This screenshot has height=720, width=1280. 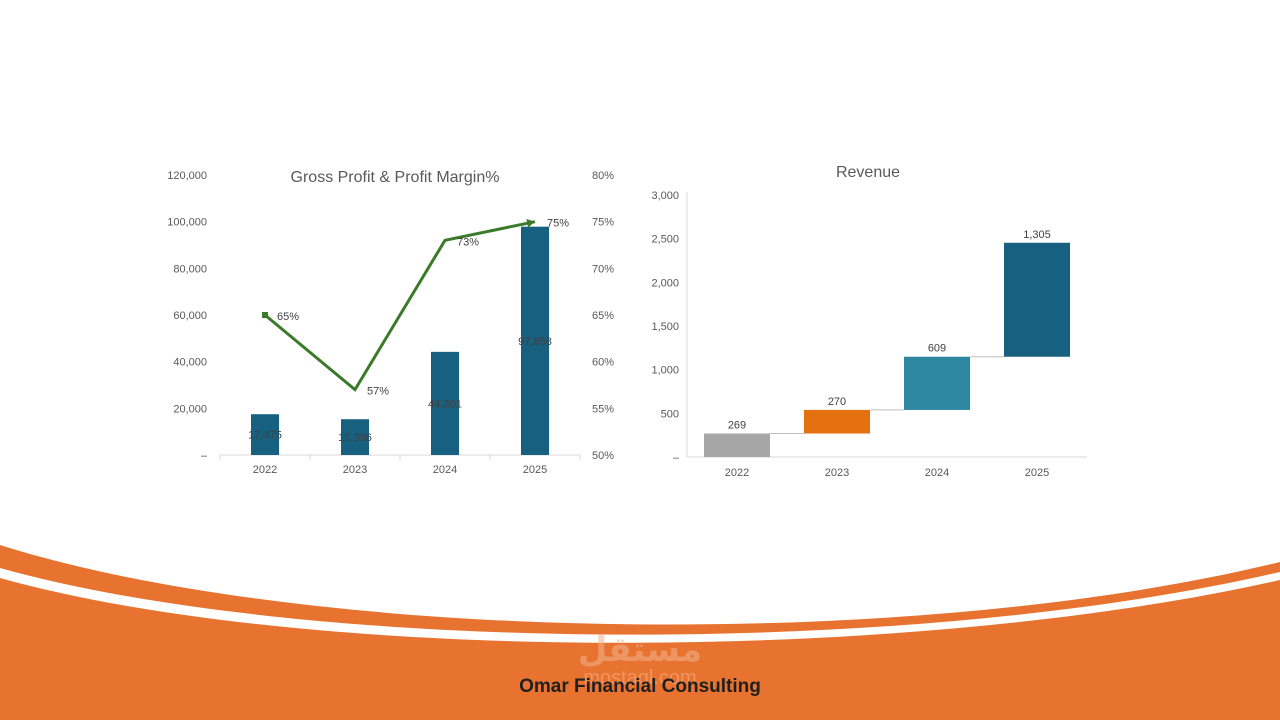 What do you see at coordinates (640, 678) in the screenshot?
I see `watermark-latin: mostaql.com` at bounding box center [640, 678].